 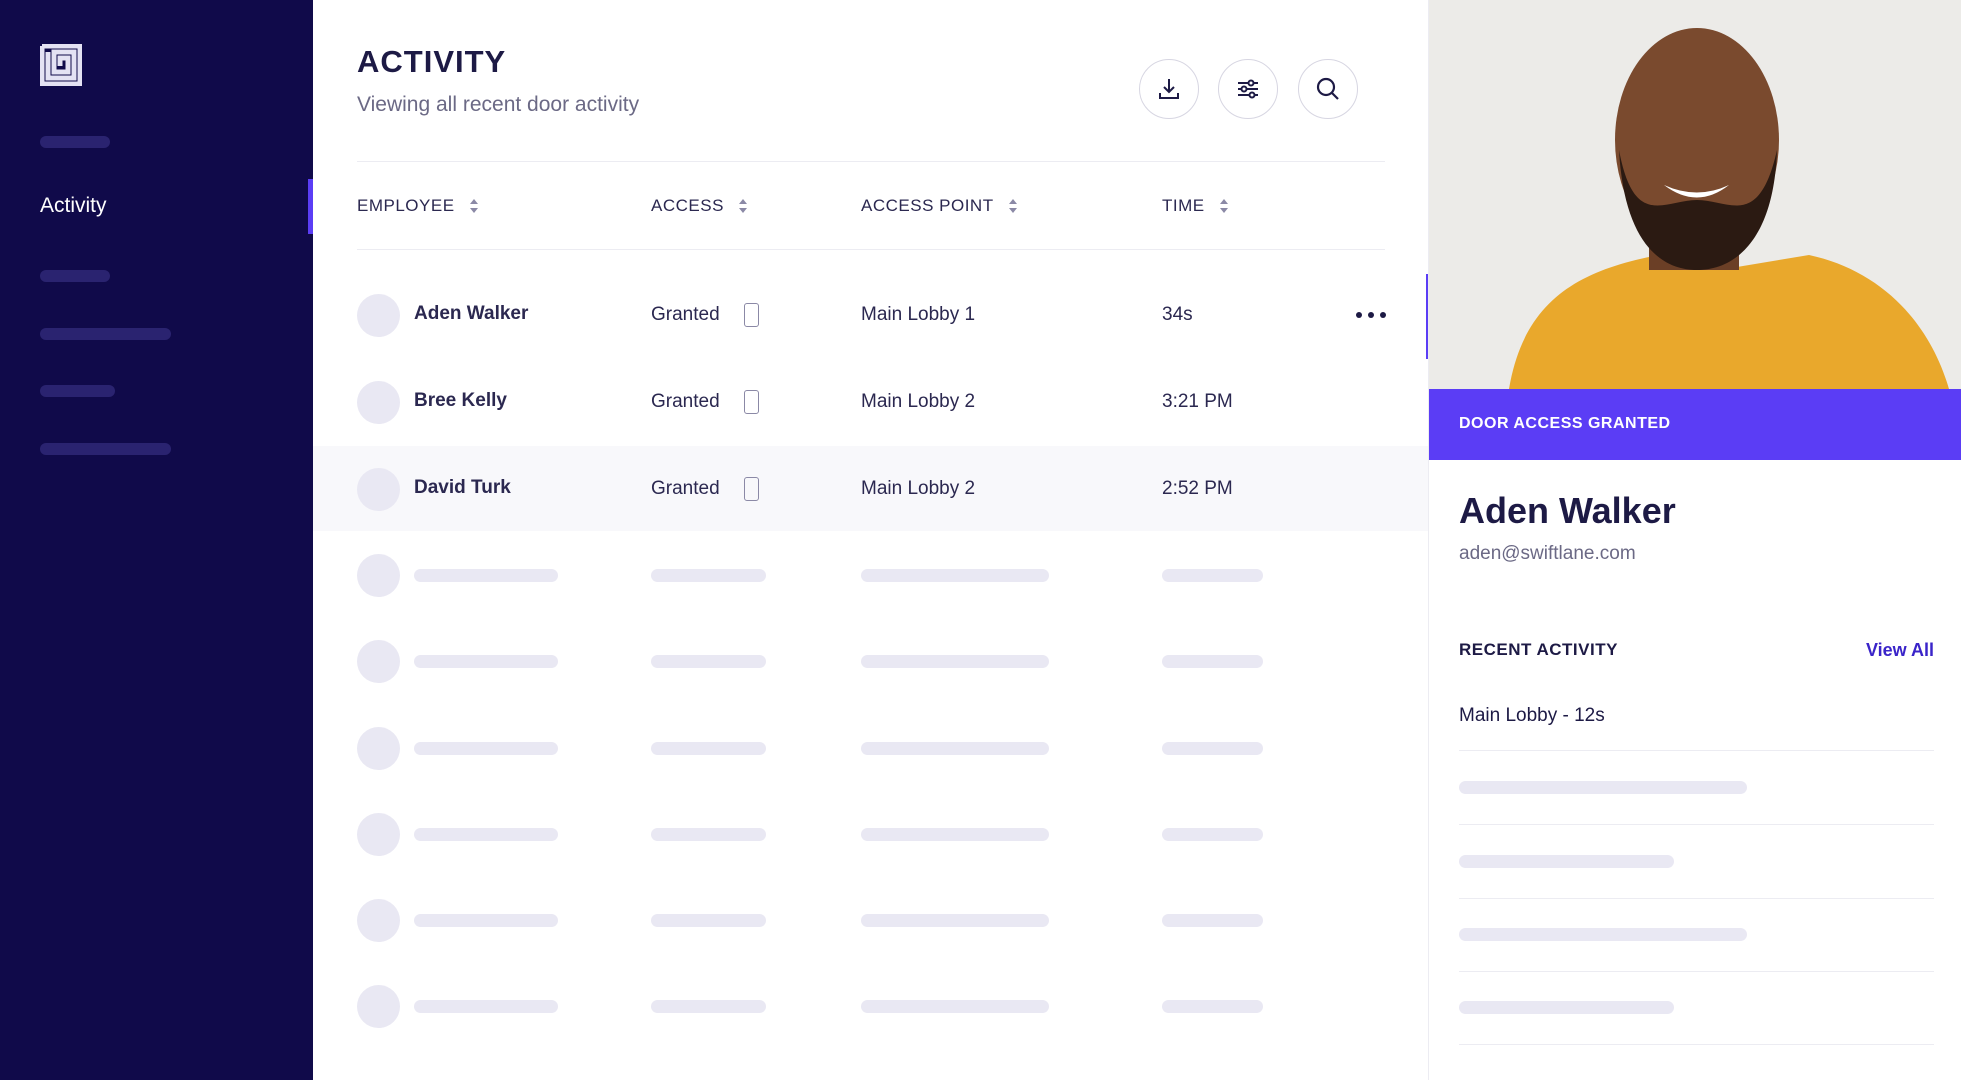 I want to click on filter-button, so click(x=1248, y=89).